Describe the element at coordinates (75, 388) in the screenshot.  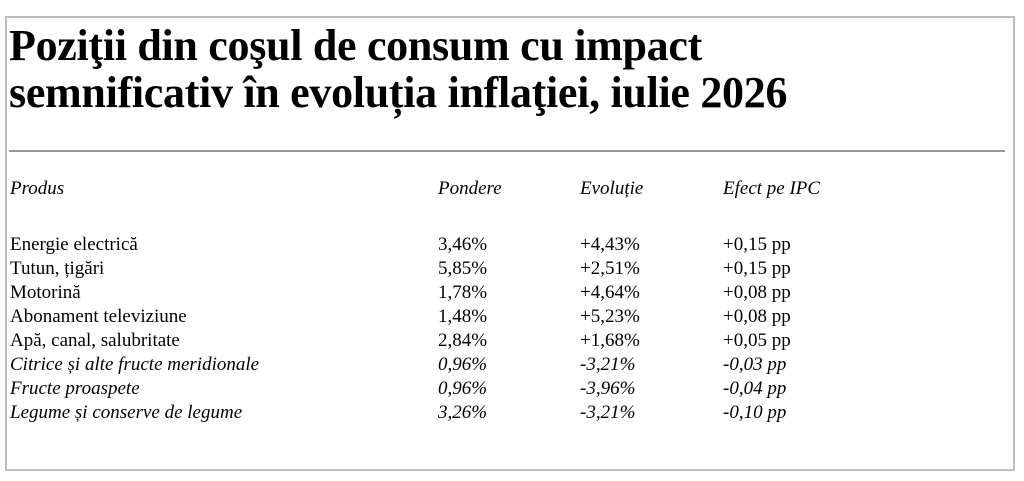
I see `cell-produs: Fructe proaspete` at that location.